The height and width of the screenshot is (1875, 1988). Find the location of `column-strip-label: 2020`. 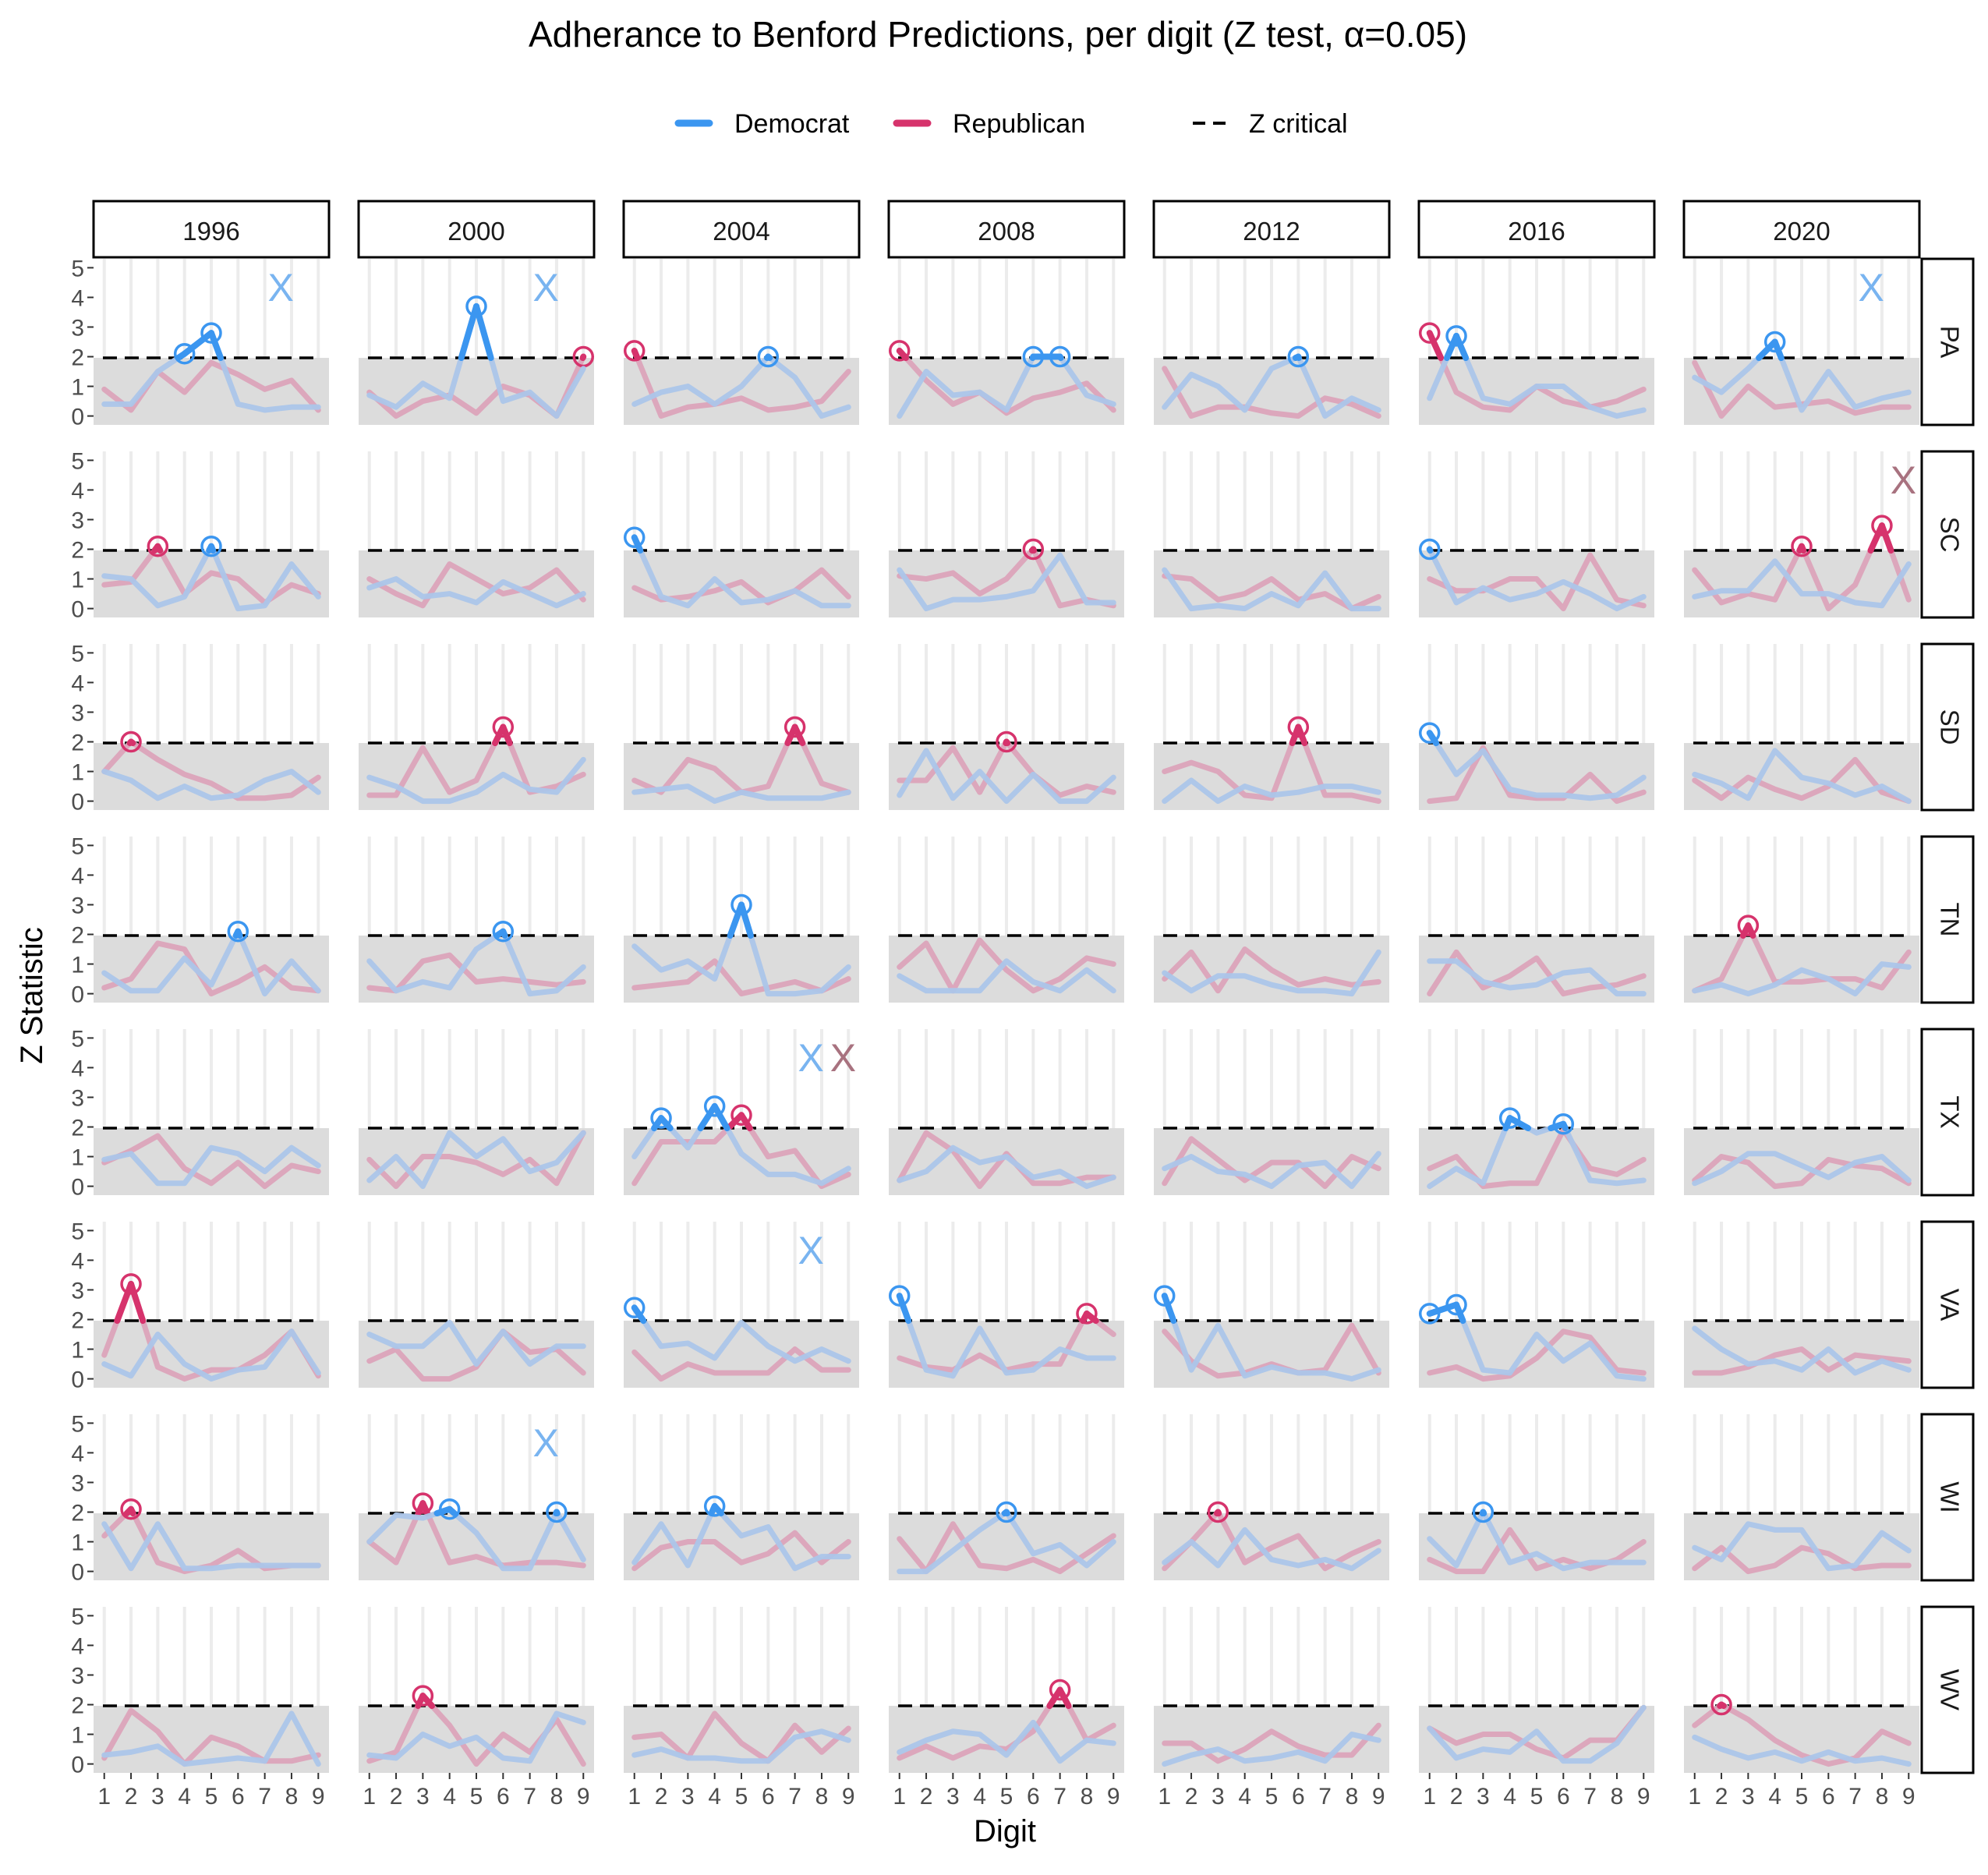

column-strip-label: 2020 is located at coordinates (1801, 231).